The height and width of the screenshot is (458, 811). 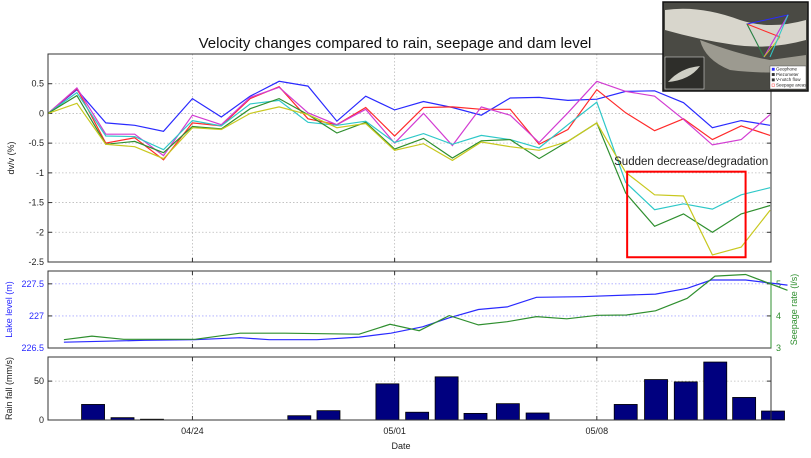 I want to click on photo-detail, so click(x=684, y=74).